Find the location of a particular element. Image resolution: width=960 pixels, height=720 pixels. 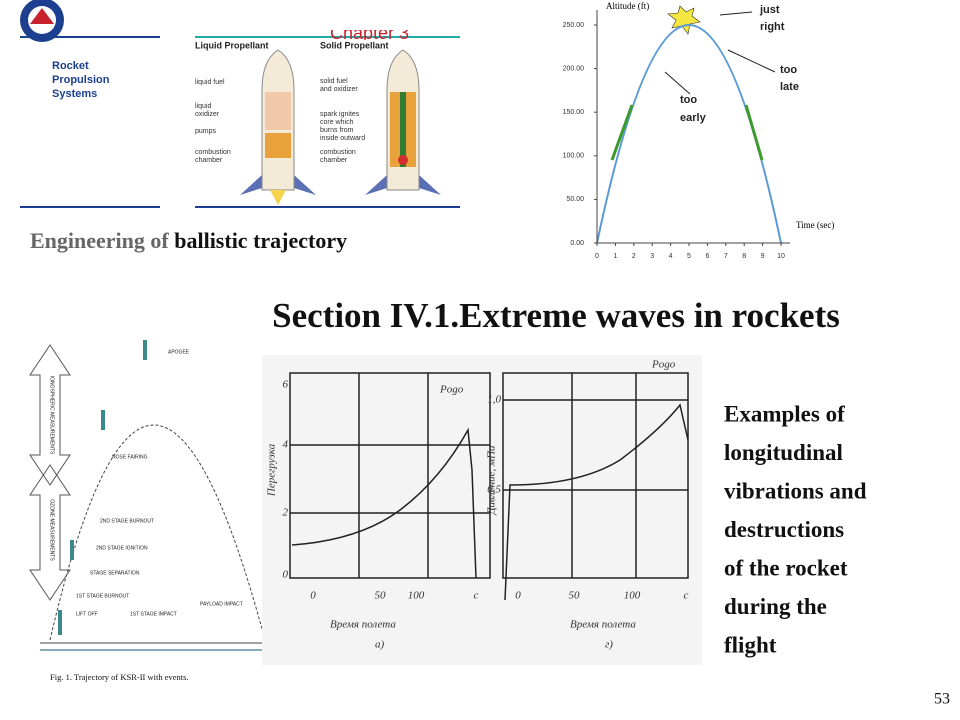

bracket is located at coordinates (50, 532).